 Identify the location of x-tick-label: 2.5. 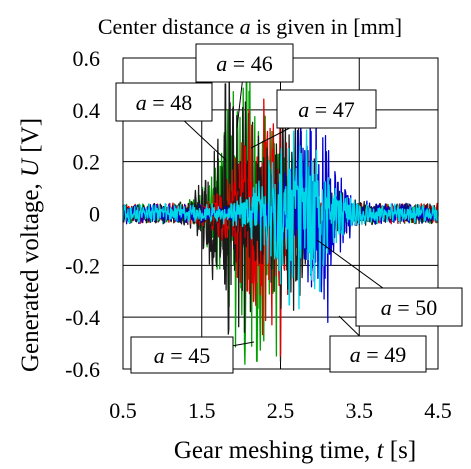
(281, 410).